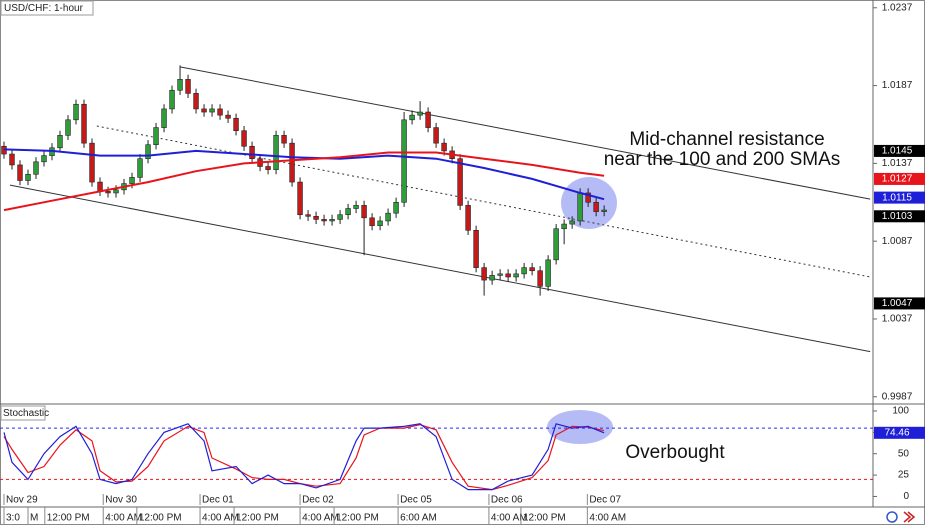  Describe the element at coordinates (897, 396) in the screenshot. I see `y-tick-label: 0.9987` at that location.